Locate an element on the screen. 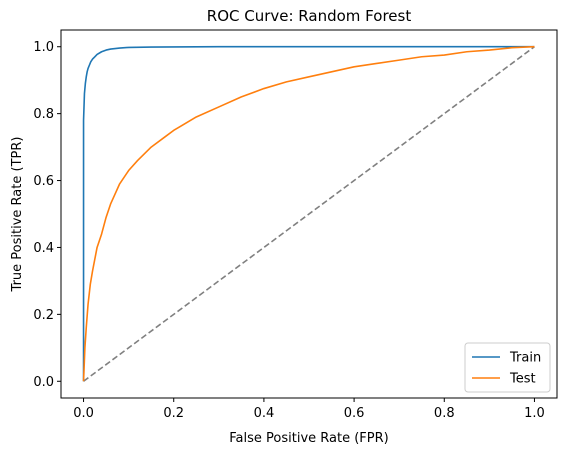 This screenshot has height=453, width=567. x-tick-label: 1.0 is located at coordinates (534, 413).